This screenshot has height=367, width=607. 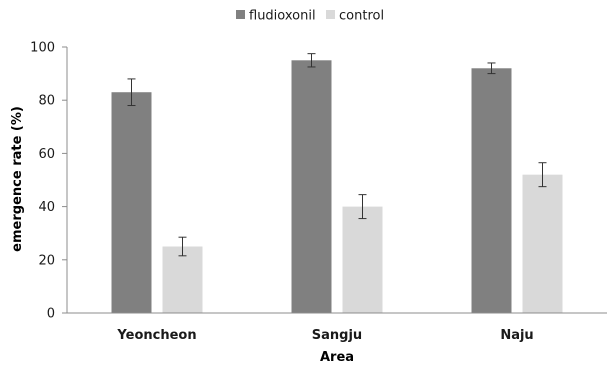 What do you see at coordinates (516, 335) in the screenshot?
I see `x-tick-label: Naju` at bounding box center [516, 335].